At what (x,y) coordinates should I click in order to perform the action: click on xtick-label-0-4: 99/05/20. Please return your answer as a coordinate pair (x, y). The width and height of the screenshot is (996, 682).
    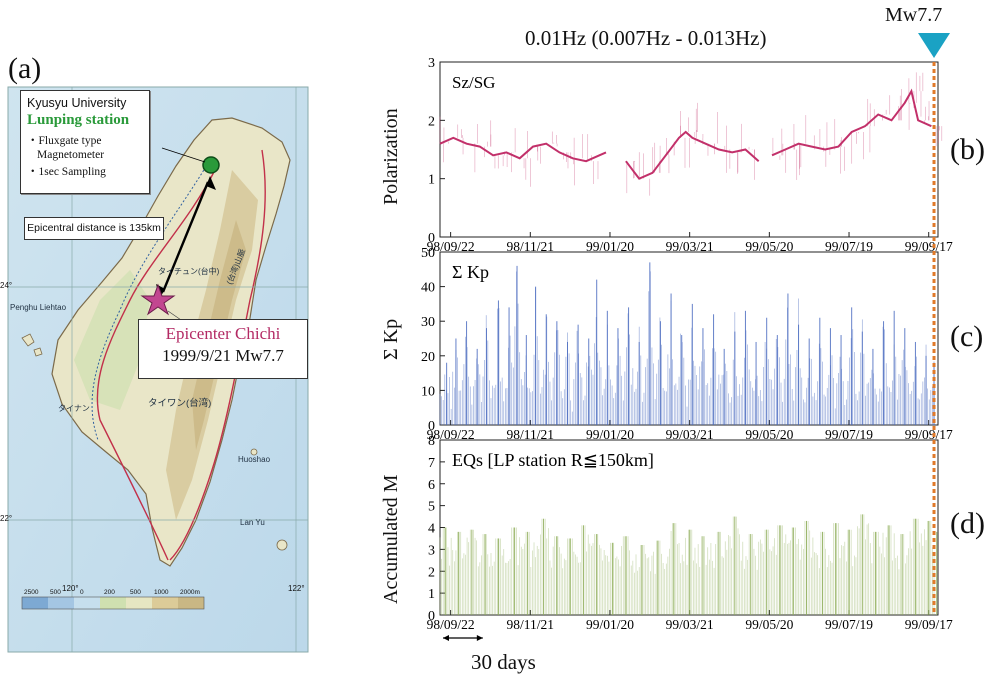
    Looking at the image, I should click on (769, 246).